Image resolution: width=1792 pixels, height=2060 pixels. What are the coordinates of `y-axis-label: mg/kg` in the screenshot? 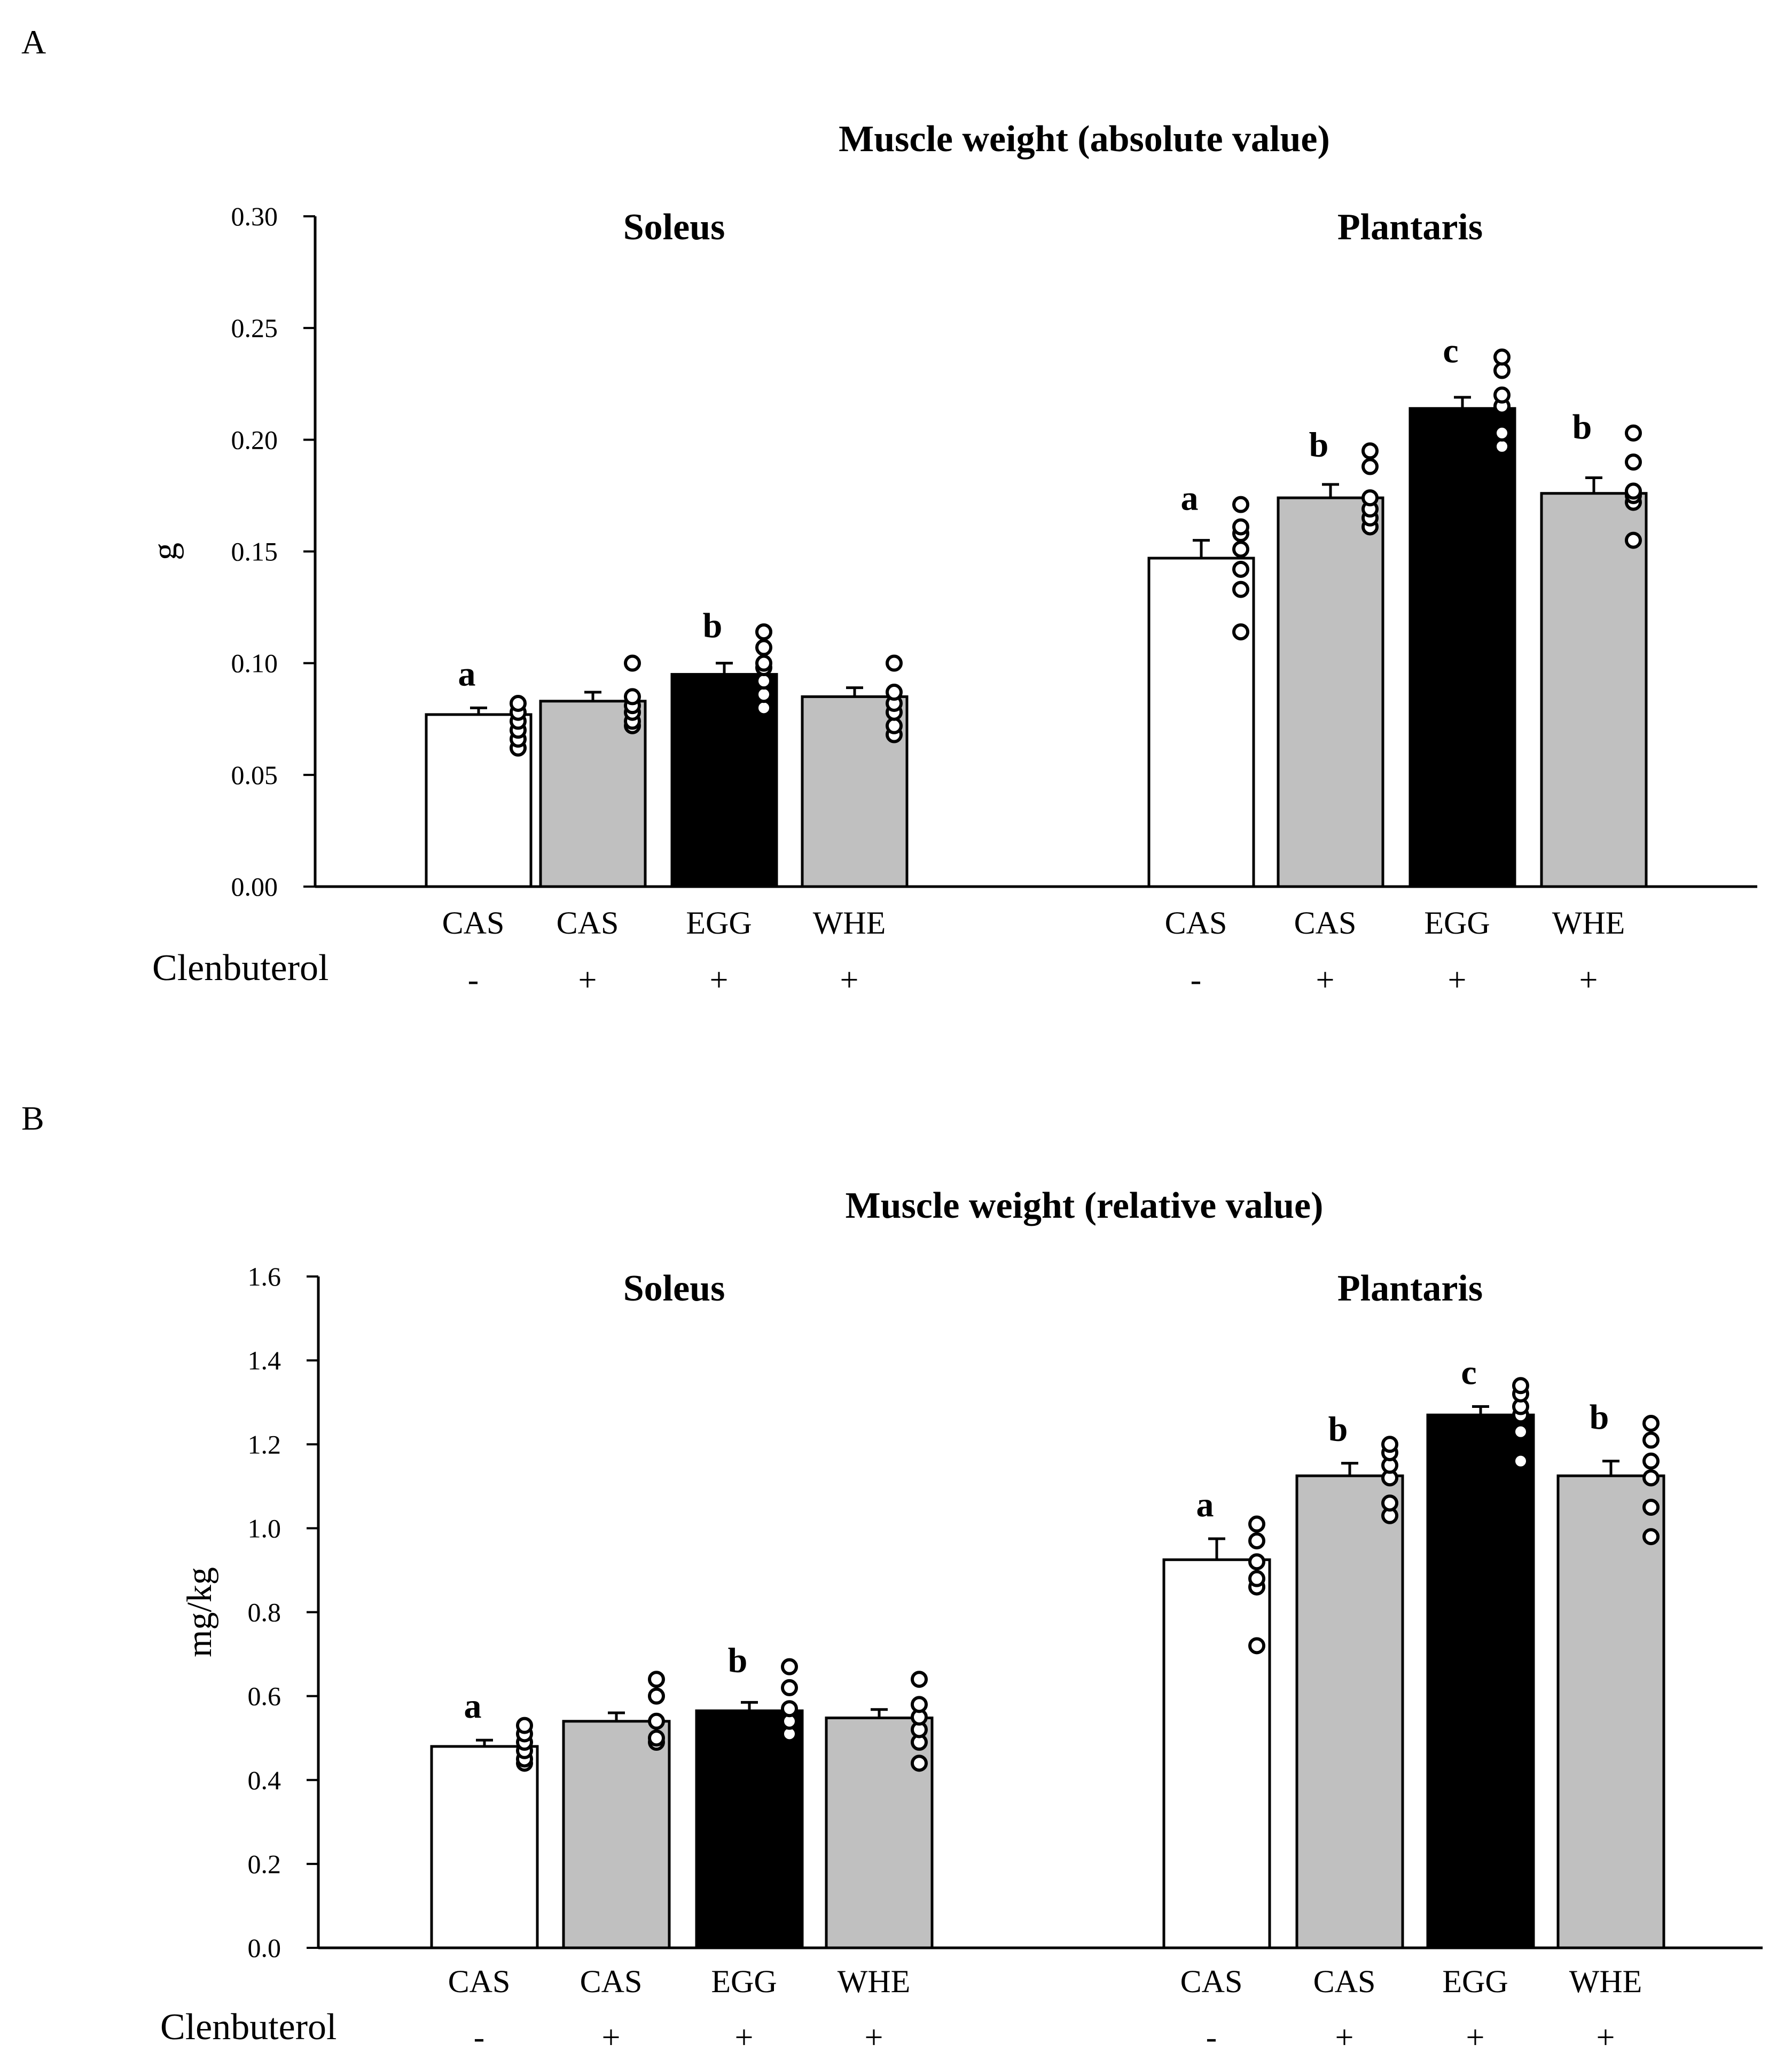 It's located at (199, 1612).